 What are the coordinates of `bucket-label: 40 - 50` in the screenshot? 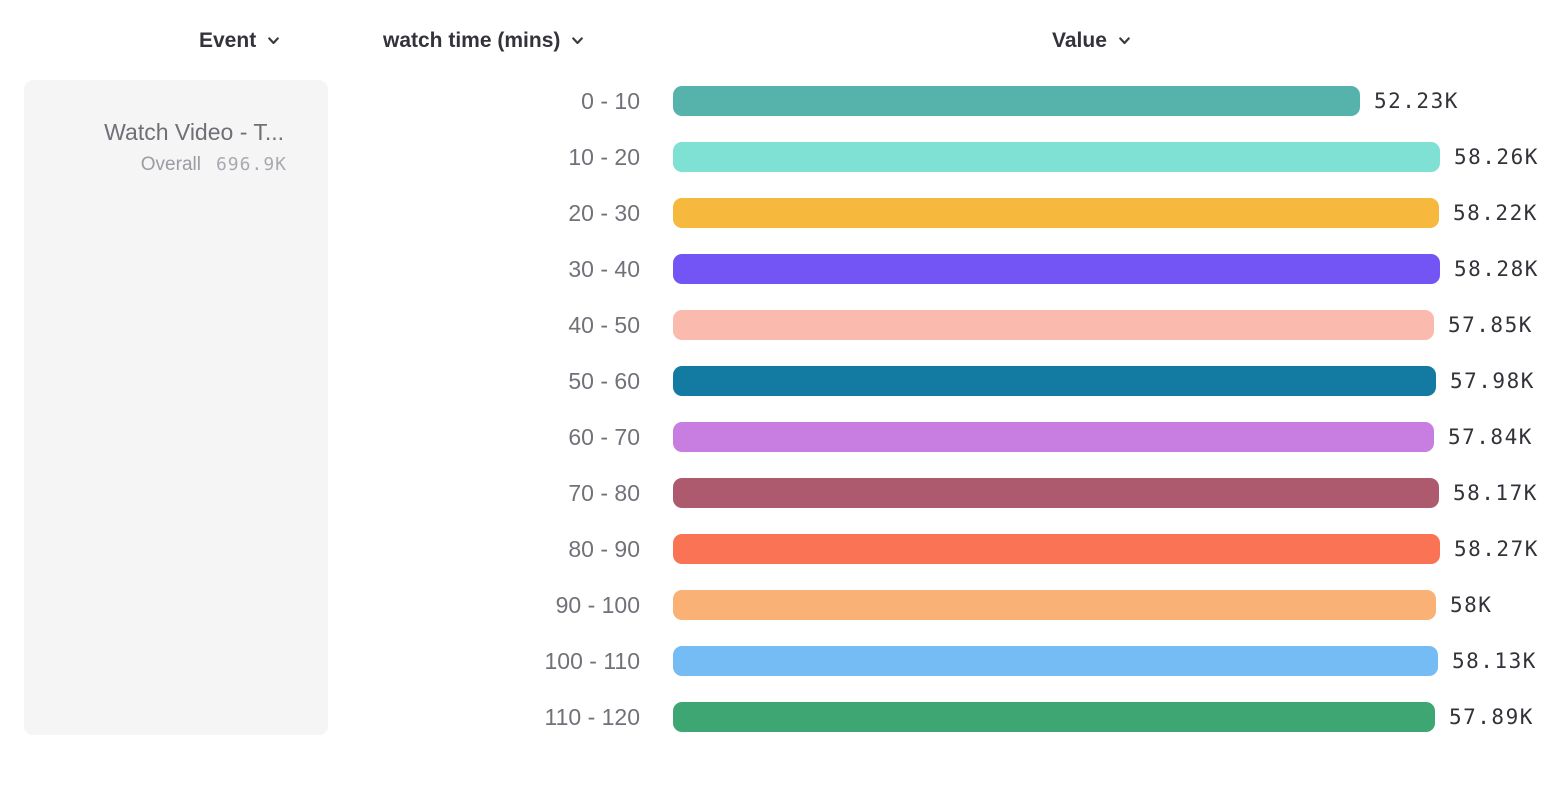 It's located at (604, 325).